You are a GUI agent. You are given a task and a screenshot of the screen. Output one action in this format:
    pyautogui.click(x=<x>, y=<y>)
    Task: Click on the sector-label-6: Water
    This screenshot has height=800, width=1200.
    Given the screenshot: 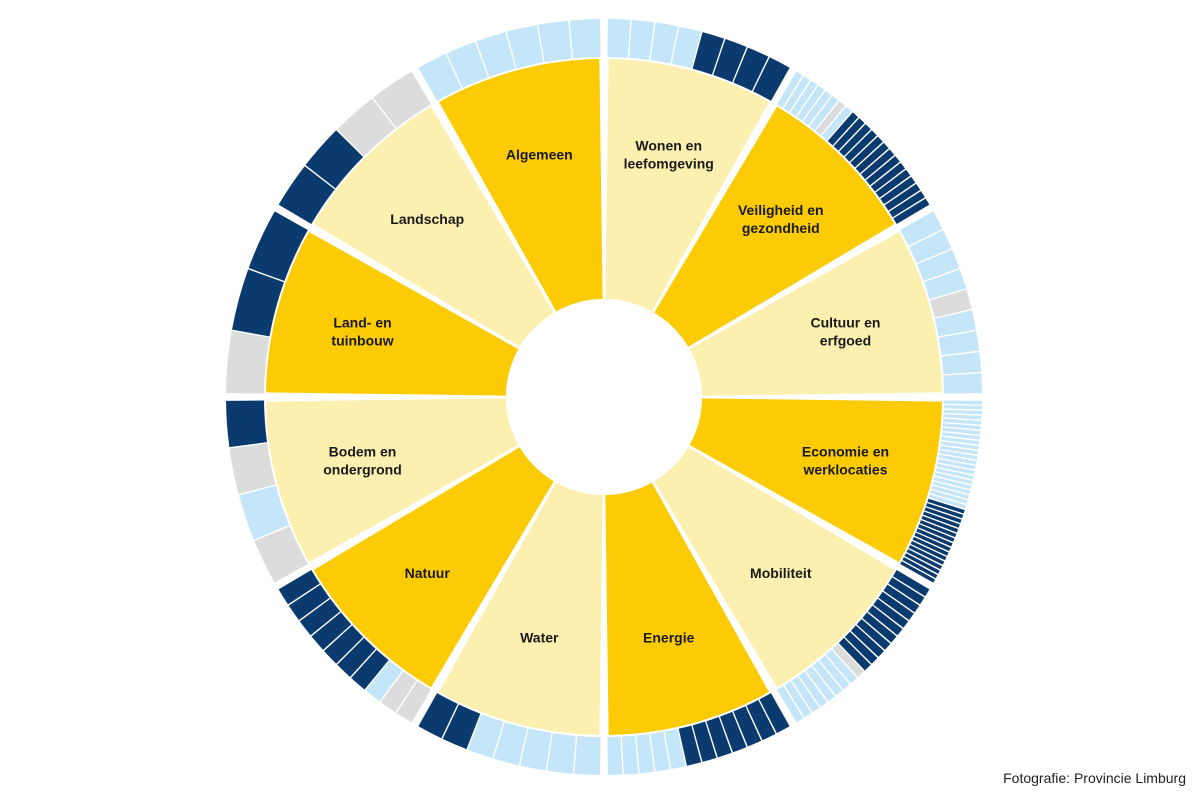 What is the action you would take?
    pyautogui.click(x=539, y=637)
    